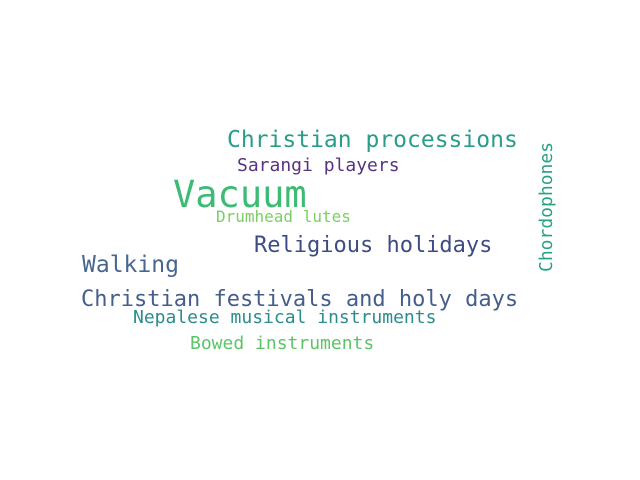 The height and width of the screenshot is (480, 640). Describe the element at coordinates (318, 165) in the screenshot. I see `word-sarangi-players: Sarangi players` at that location.